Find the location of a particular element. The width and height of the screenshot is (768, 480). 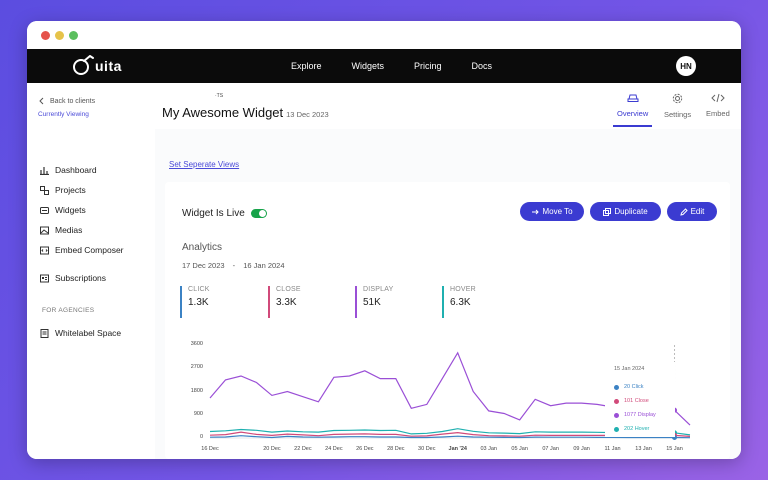

x-tick-label: 05 Jan is located at coordinates (519, 449).